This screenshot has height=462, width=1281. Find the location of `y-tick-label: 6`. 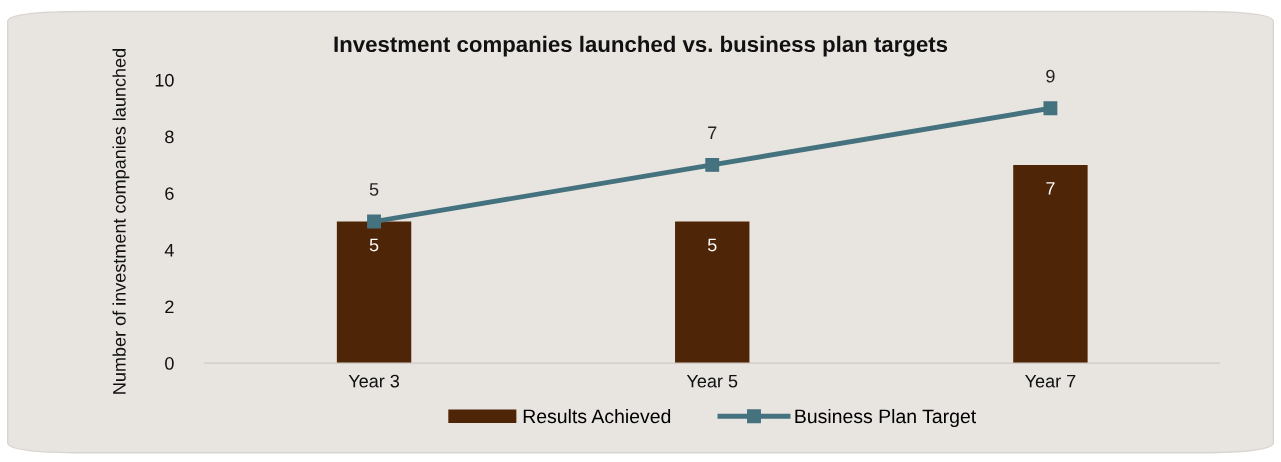

y-tick-label: 6 is located at coordinates (169, 193).